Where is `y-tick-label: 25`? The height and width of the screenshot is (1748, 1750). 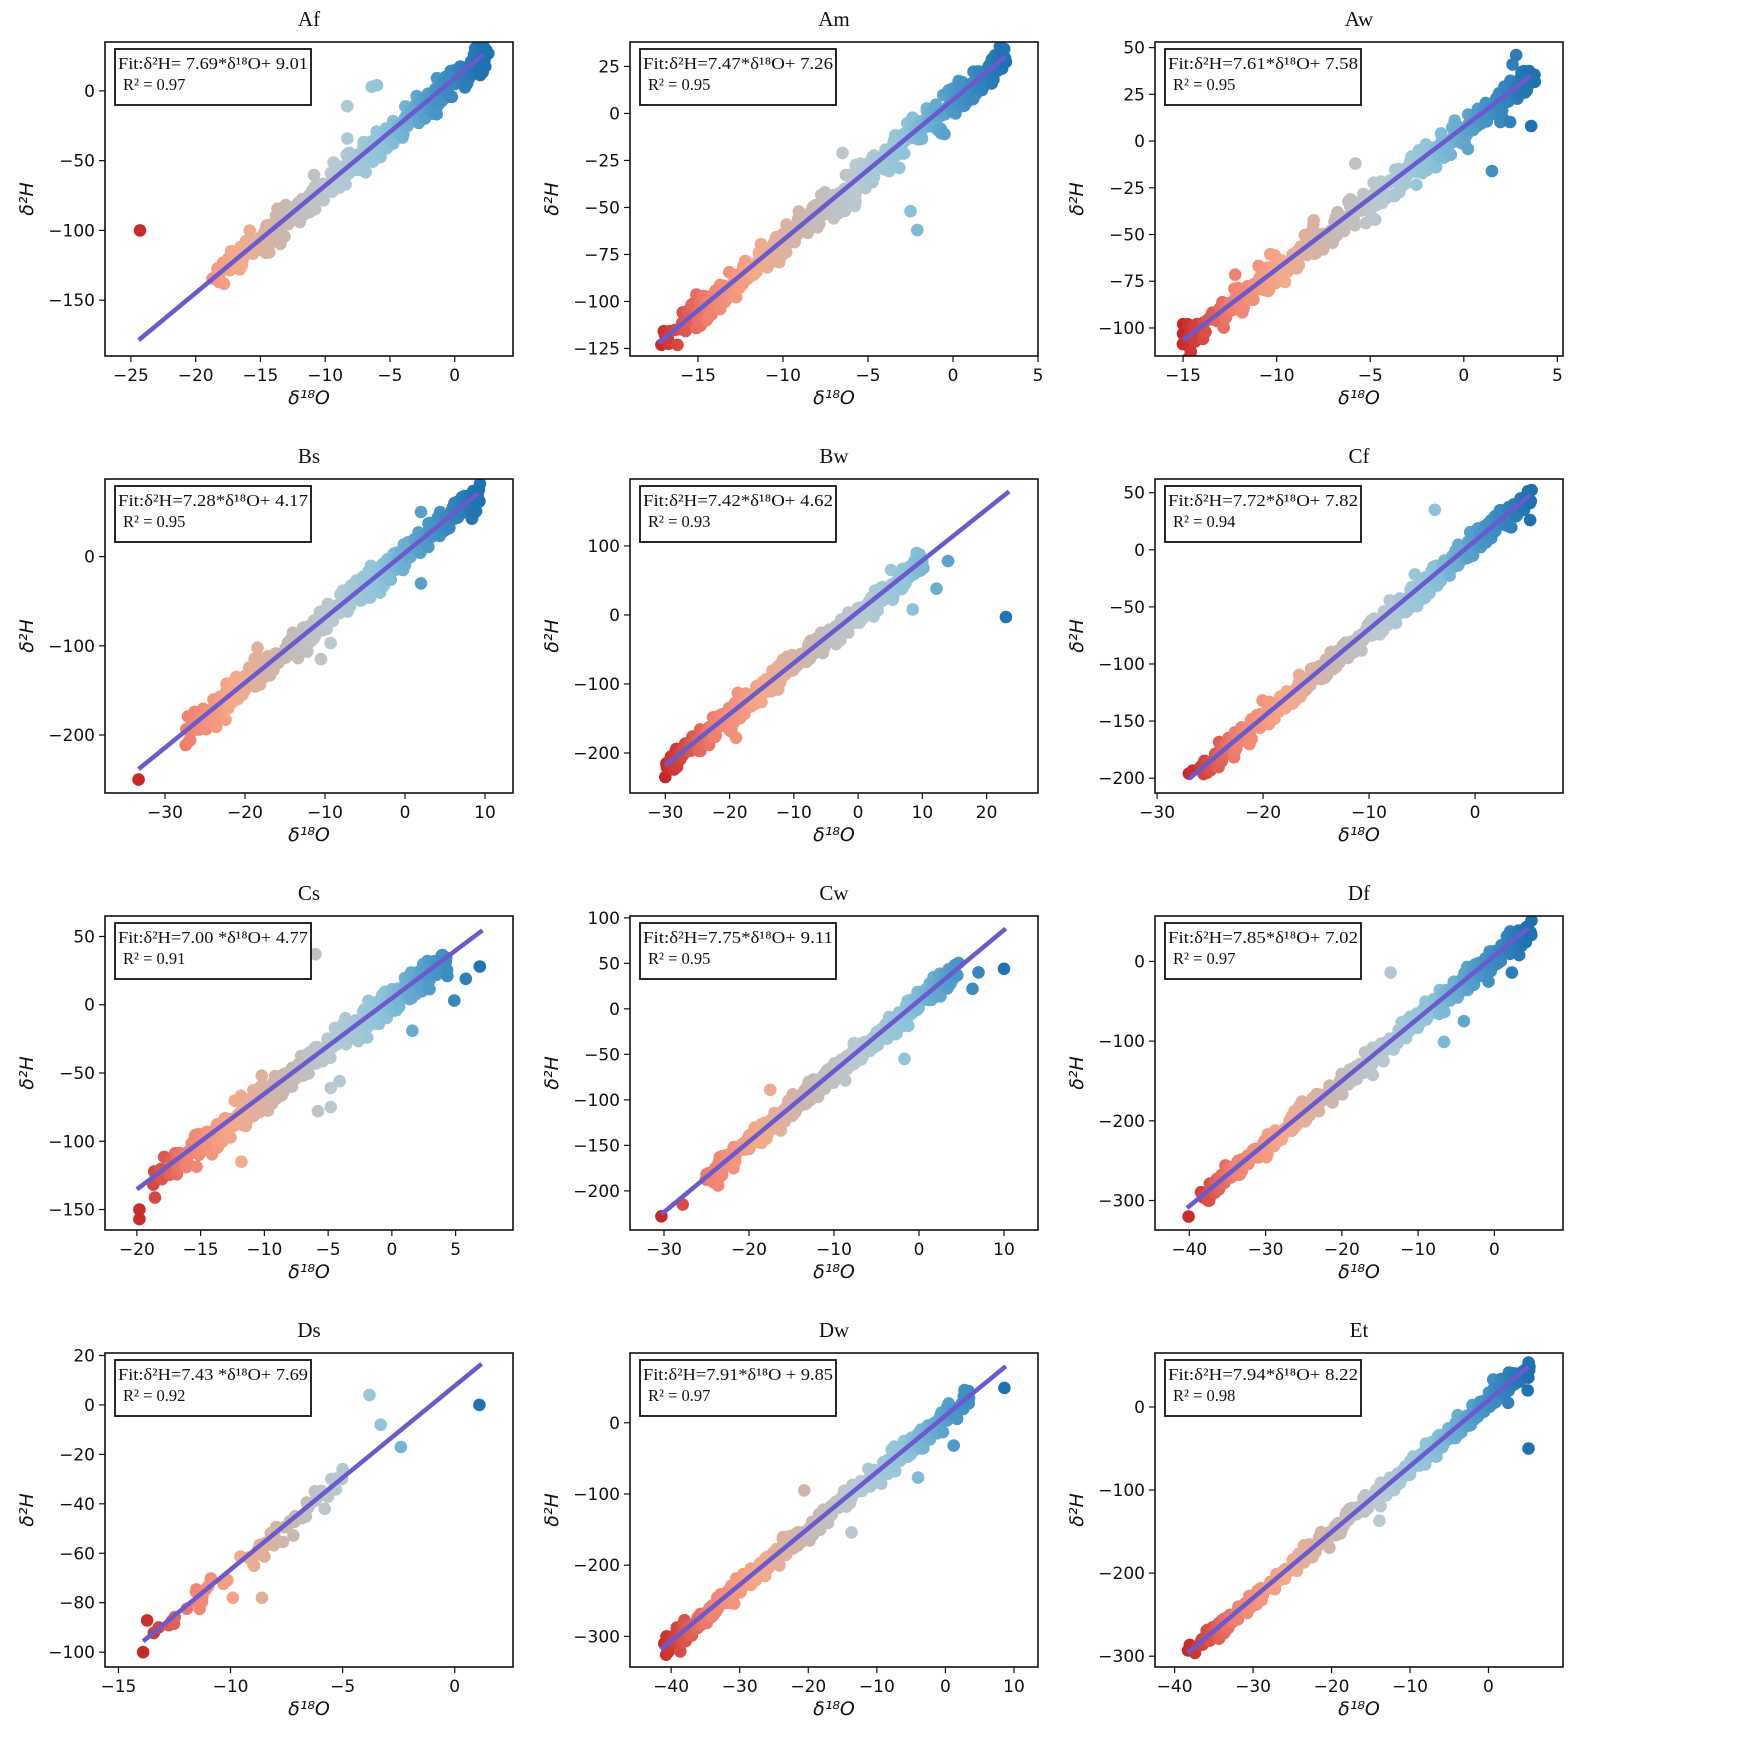 y-tick-label: 25 is located at coordinates (609, 67).